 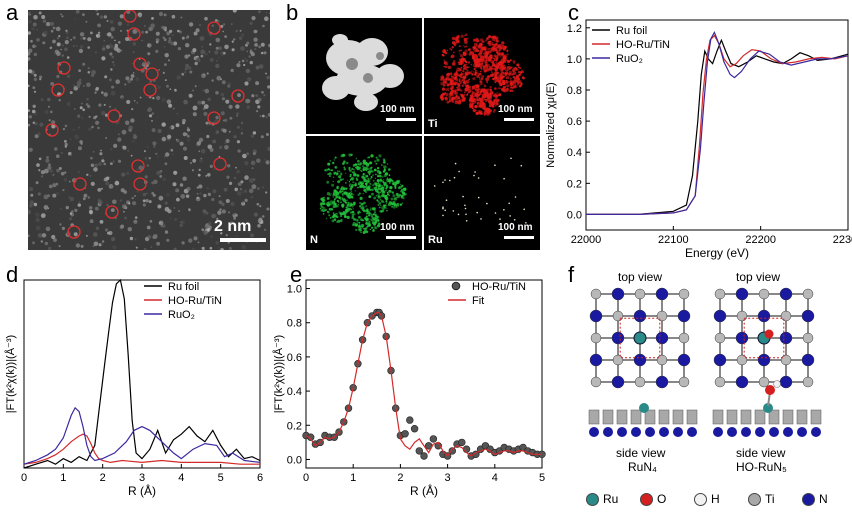 I want to click on x-tick-label: 5, so click(x=542, y=478).